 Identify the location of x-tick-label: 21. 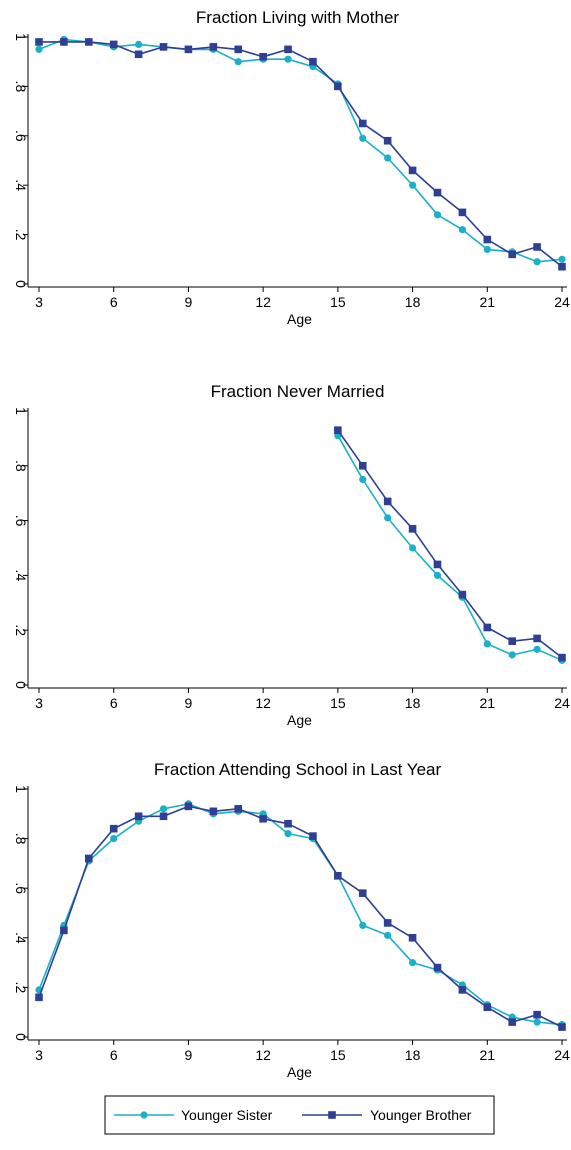
(487, 703).